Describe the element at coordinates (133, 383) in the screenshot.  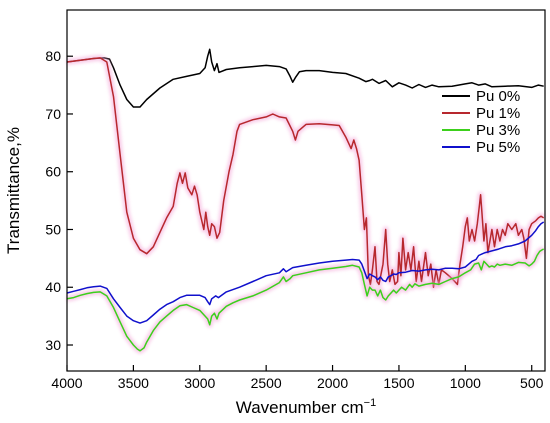
I see `x-tick-label-3500: 3500` at that location.